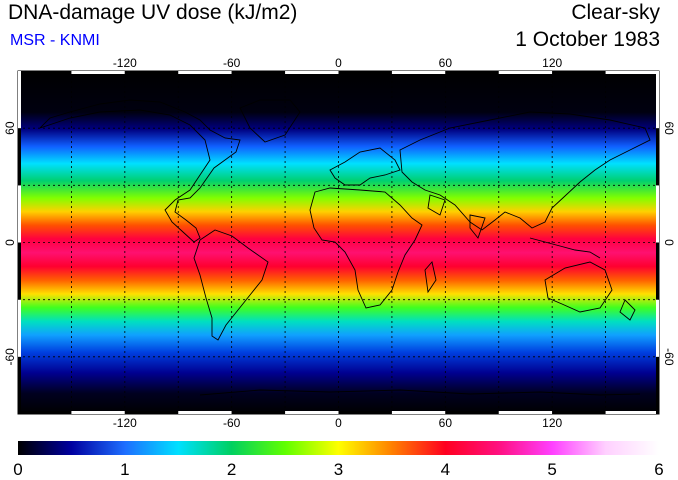 The height and width of the screenshot is (480, 678). I want to click on colorbar-labels: 0 1 2 3 4 5 6, so click(338, 469).